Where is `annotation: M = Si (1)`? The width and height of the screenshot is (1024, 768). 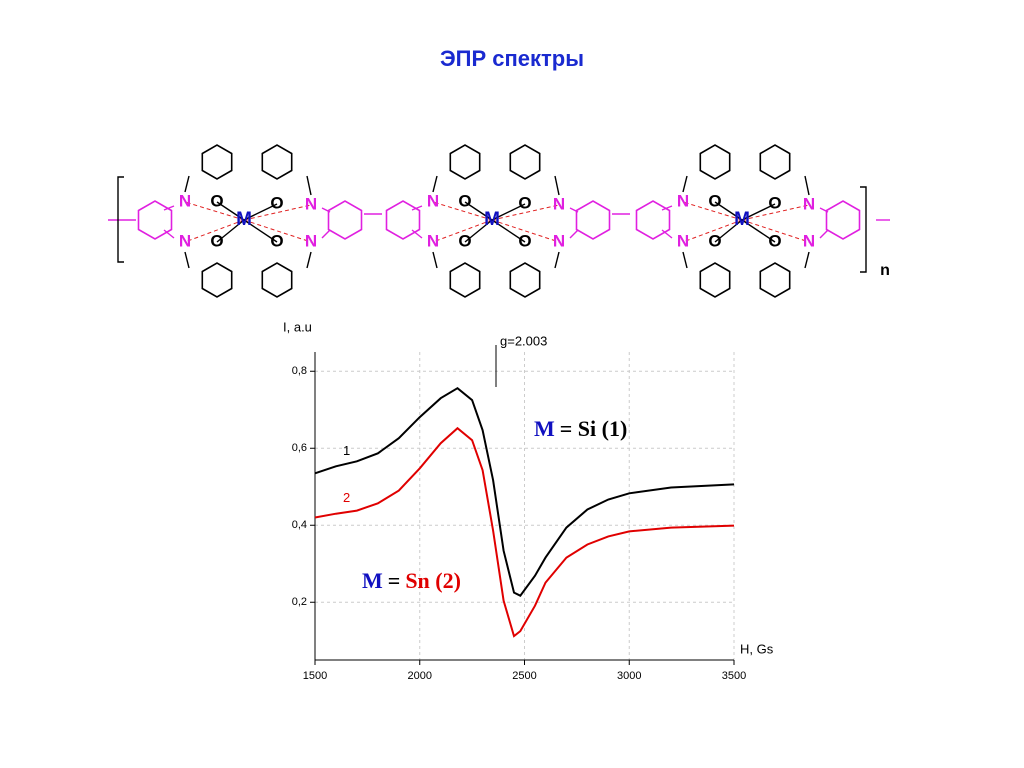
annotation: M = Si (1) is located at coordinates (580, 428).